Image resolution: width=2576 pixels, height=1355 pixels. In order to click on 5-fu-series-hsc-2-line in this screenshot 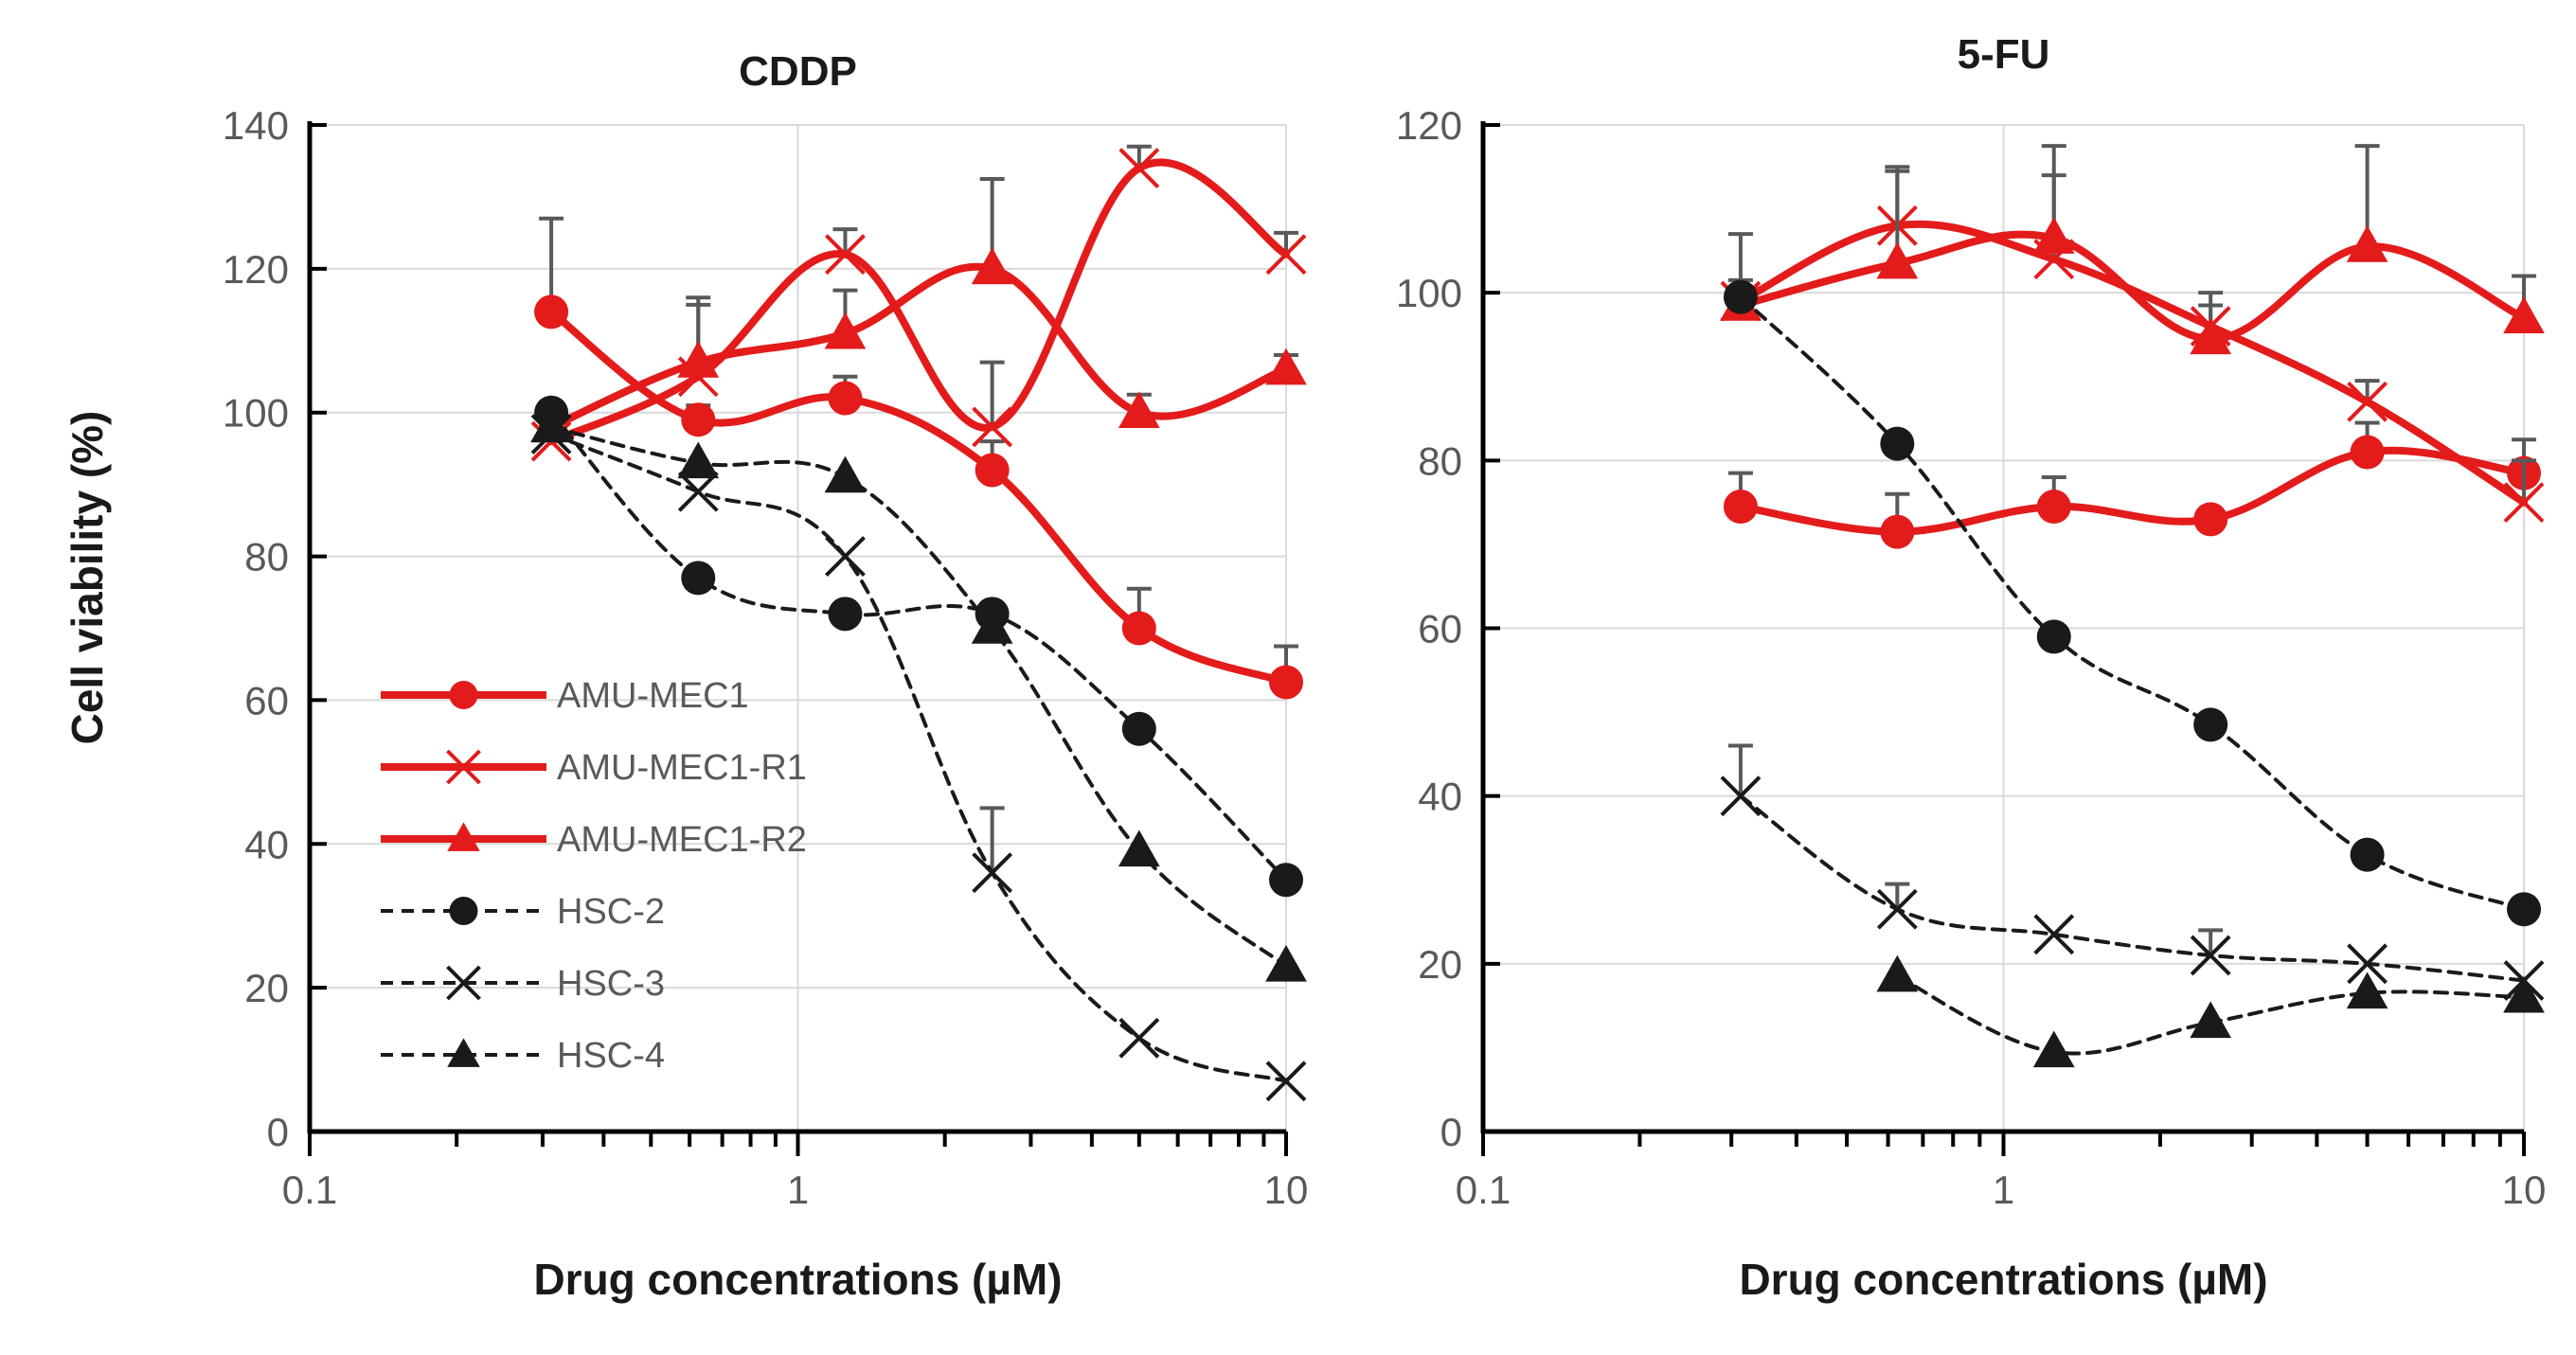, I will do `click(2132, 603)`.